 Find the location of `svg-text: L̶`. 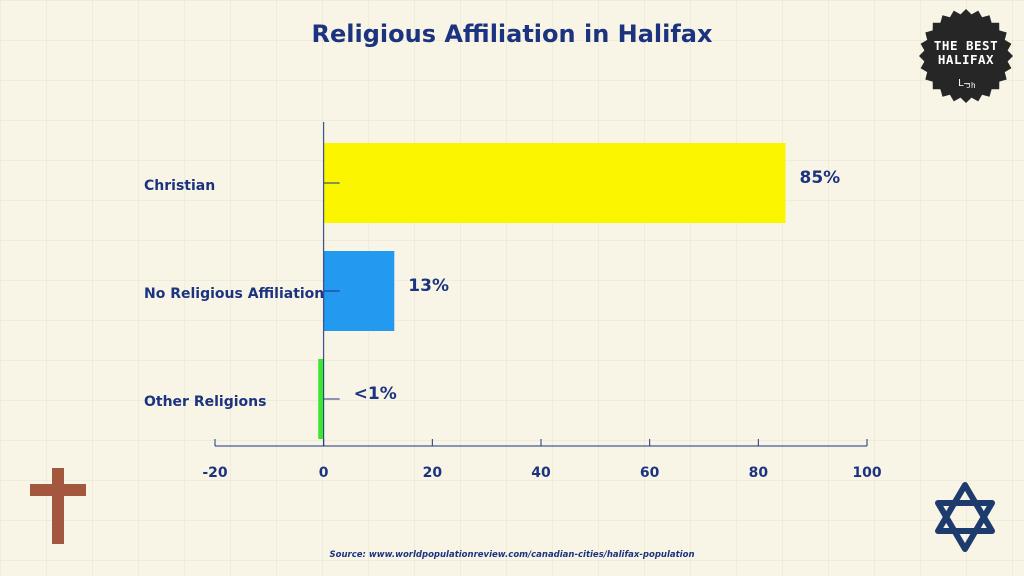

svg-text: L̶ is located at coordinates (964, 83).